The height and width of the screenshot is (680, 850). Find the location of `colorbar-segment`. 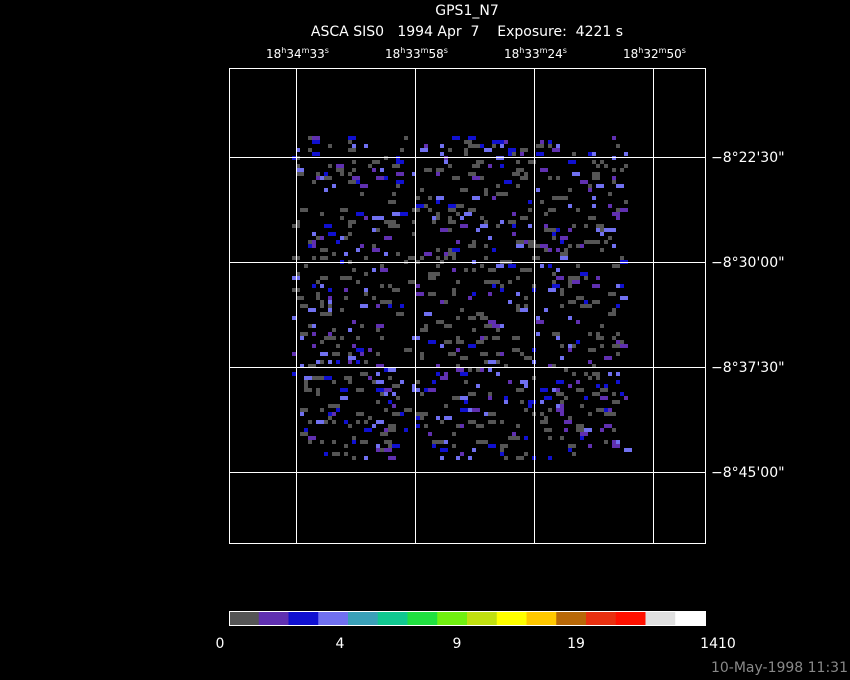

colorbar-segment is located at coordinates (363, 618).